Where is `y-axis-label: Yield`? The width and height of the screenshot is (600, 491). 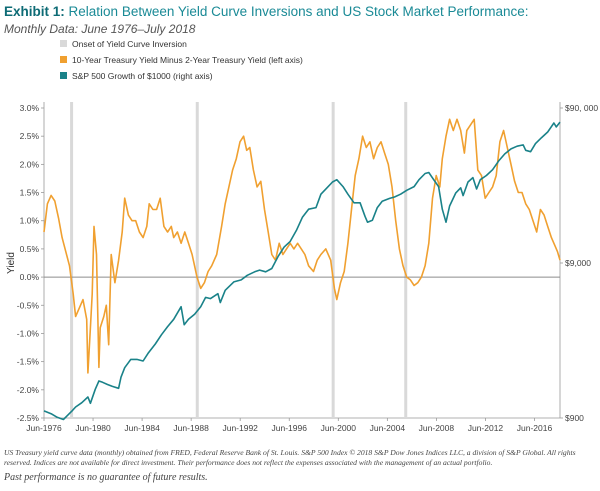 y-axis-label: Yield is located at coordinates (11, 263).